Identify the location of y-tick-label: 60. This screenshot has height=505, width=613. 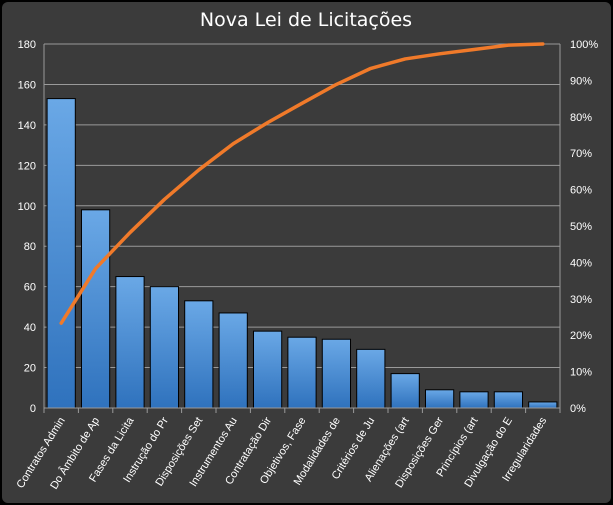
(30, 288).